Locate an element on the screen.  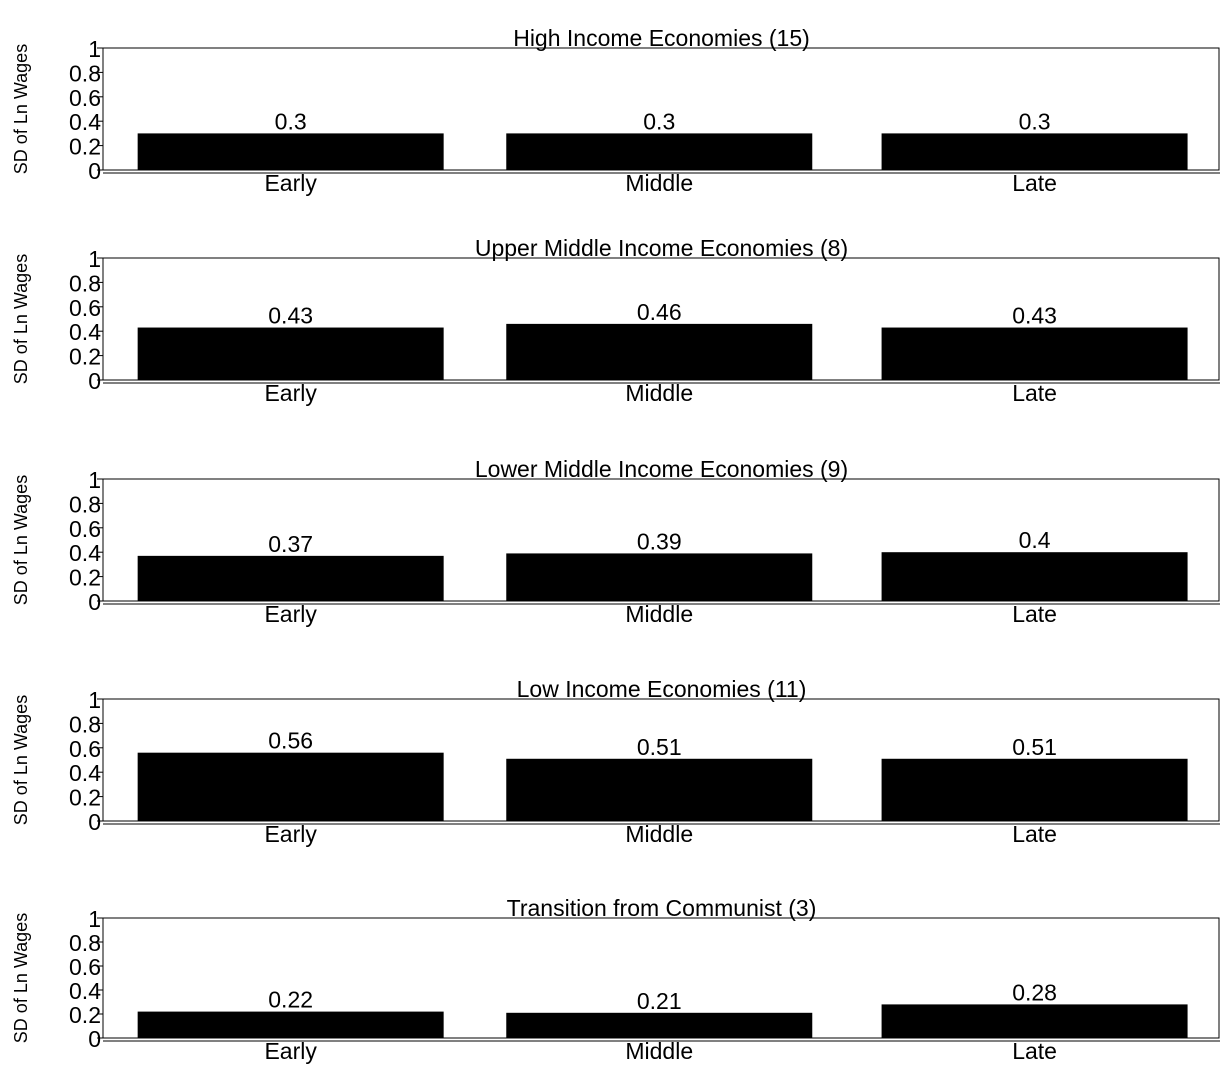
data-label: 0.56 is located at coordinates (290, 741).